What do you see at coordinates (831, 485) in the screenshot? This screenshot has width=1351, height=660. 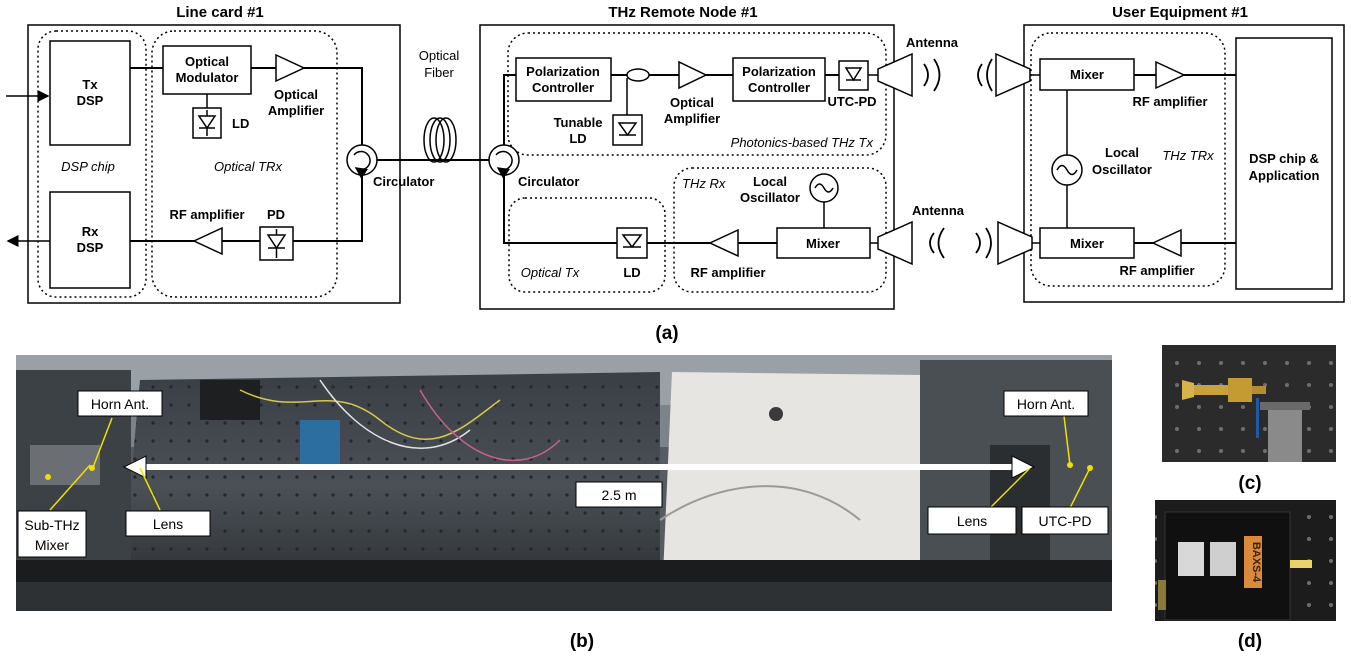 I see `white-board` at bounding box center [831, 485].